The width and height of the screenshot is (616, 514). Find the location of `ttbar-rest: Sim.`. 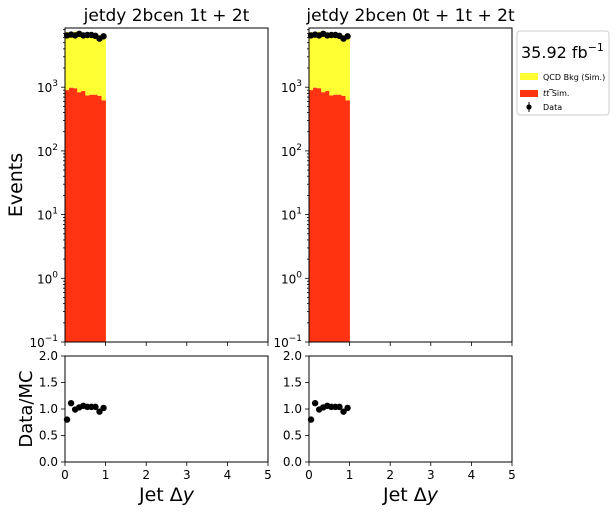

ttbar-rest: Sim. is located at coordinates (559, 93).